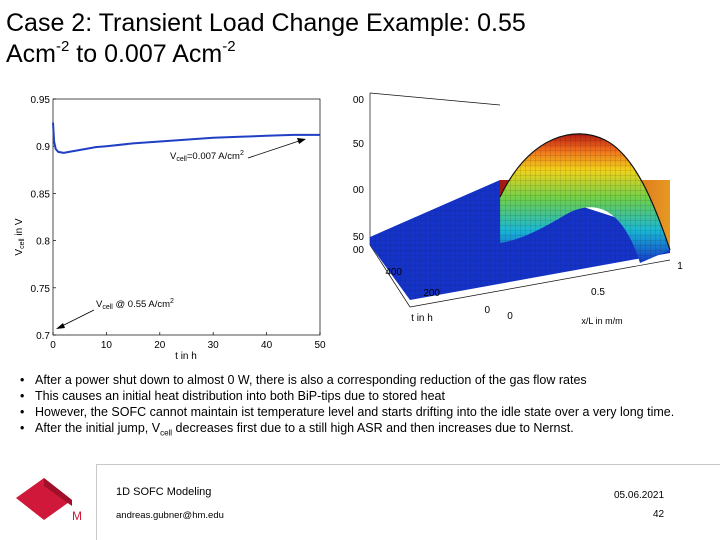 This screenshot has width=720, height=540. I want to click on y-tick-label: 0.95, so click(41, 100).